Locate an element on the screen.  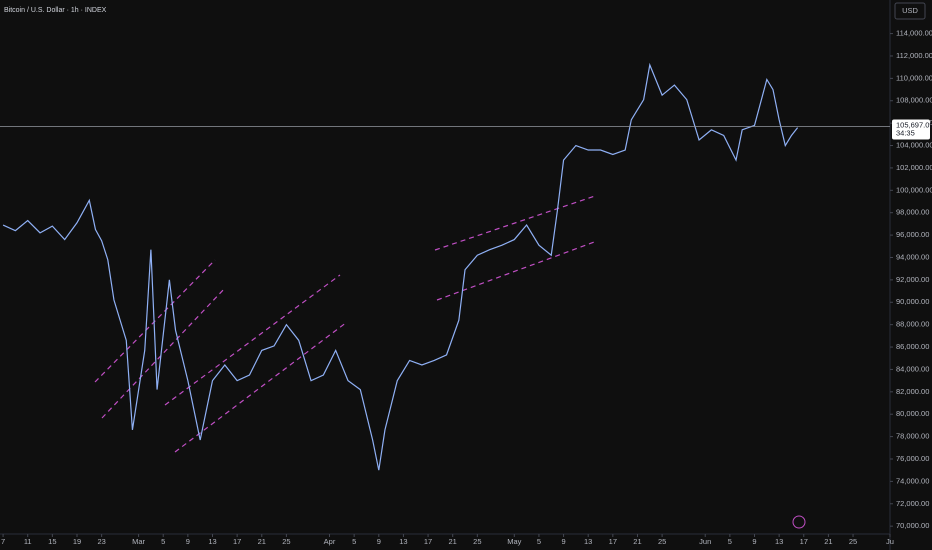
chart-title: Bitcoin / U.S. Dollar · 1h · INDEX is located at coordinates (55, 10).